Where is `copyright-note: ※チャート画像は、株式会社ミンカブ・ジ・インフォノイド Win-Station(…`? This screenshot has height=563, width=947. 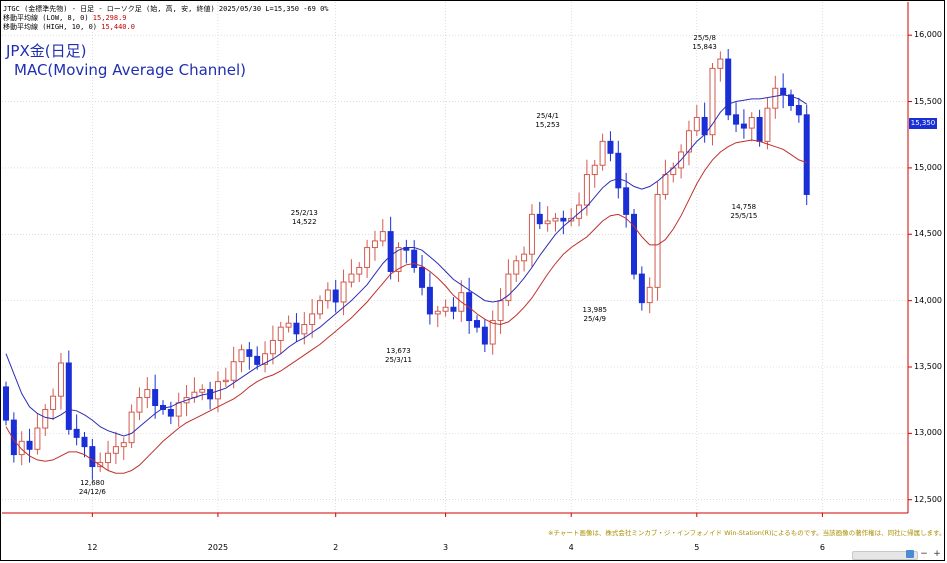 copyright-note: ※チャート画像は、株式会社ミンカブ・ジ・インフォノイド Win-Station(… is located at coordinates (747, 533).